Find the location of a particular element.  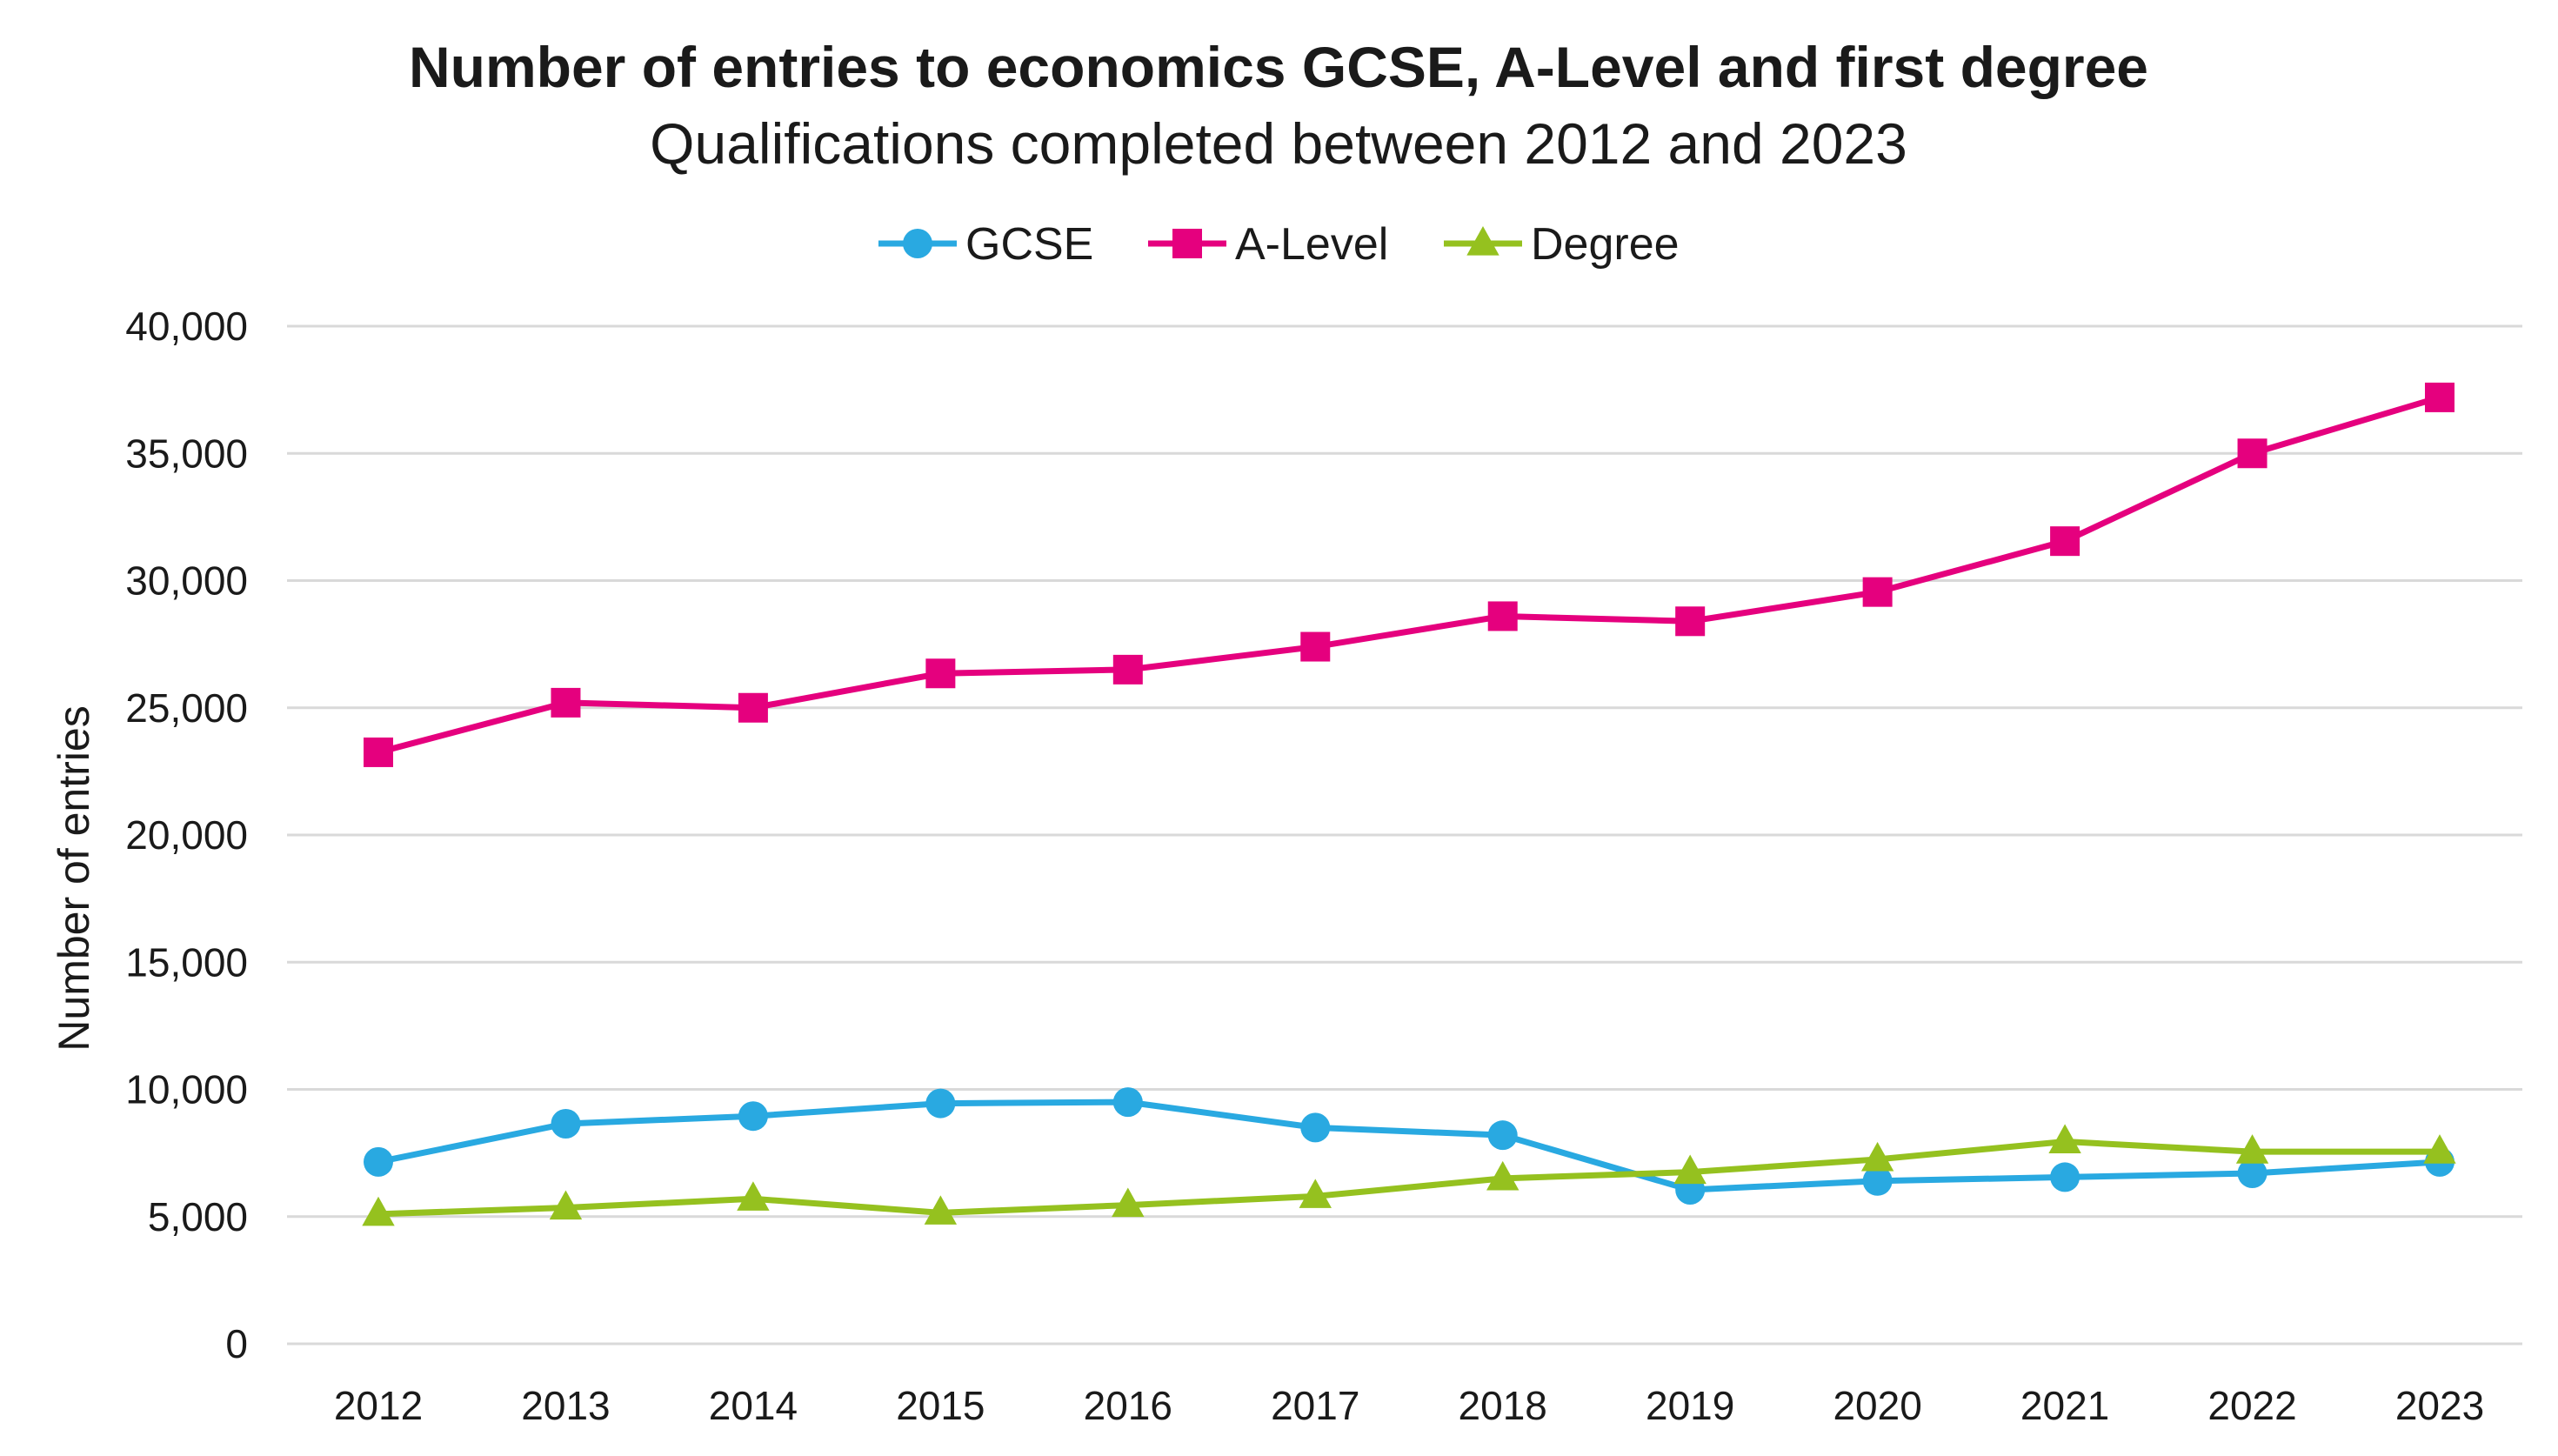

y-tick-label: 0 is located at coordinates (236, 1343).